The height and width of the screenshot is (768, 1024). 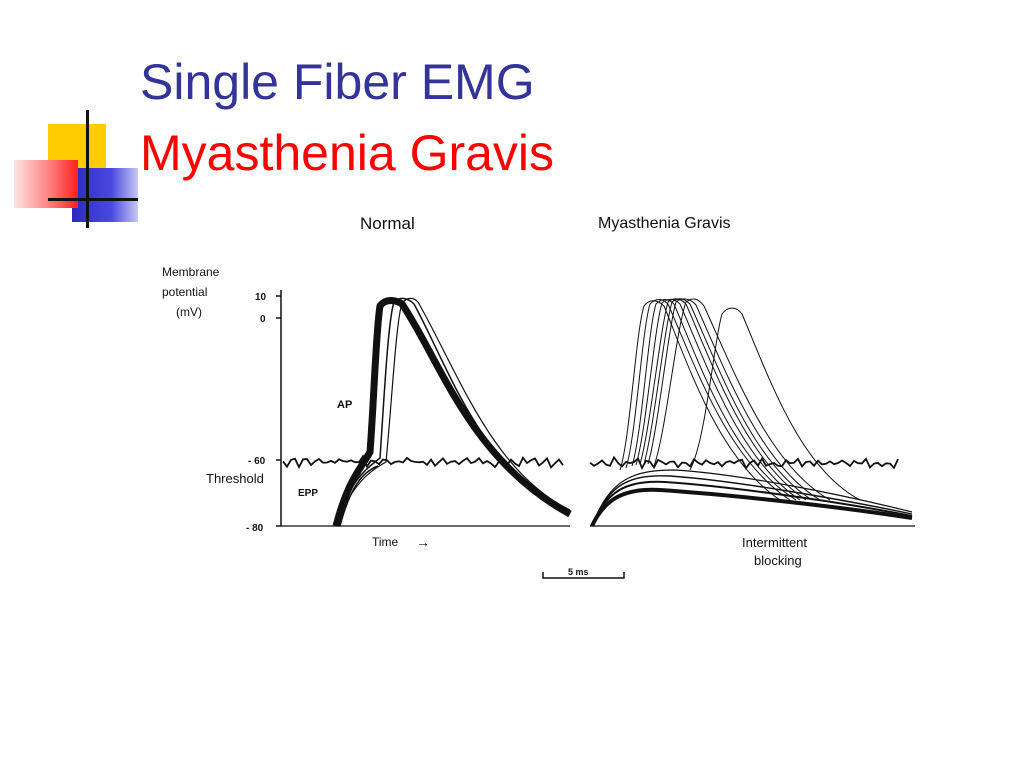 I want to click on panel-normal-title: Normal, so click(x=387, y=223).